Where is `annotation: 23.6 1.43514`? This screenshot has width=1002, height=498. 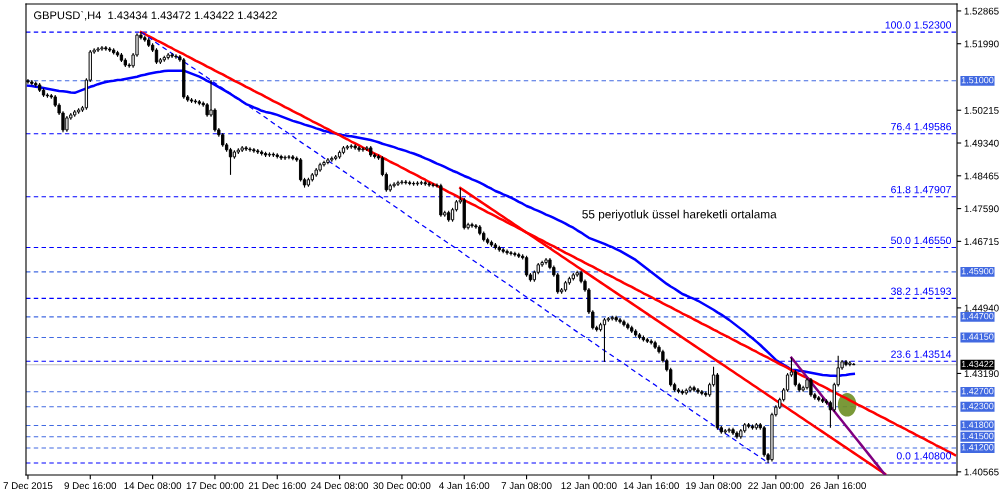 annotation: 23.6 1.43514 is located at coordinates (921, 354).